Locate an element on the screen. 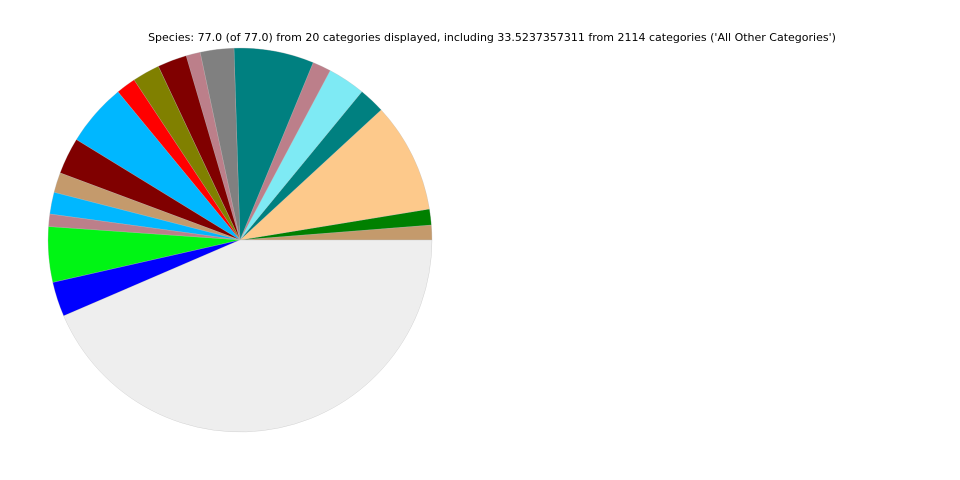 The height and width of the screenshot is (480, 960). pie-slice is located at coordinates (334, 175).